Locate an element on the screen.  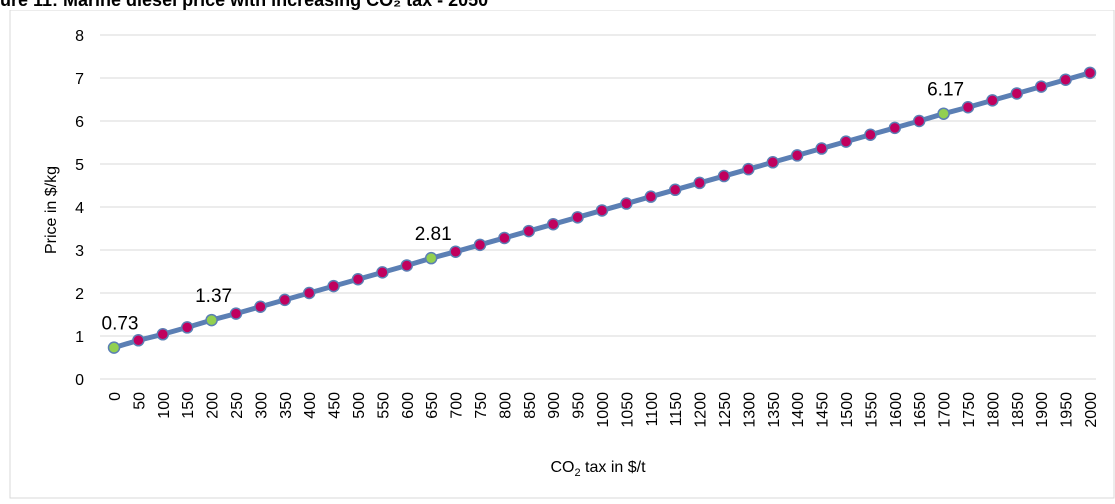
x-tick-label: 750 is located at coordinates (481, 405).